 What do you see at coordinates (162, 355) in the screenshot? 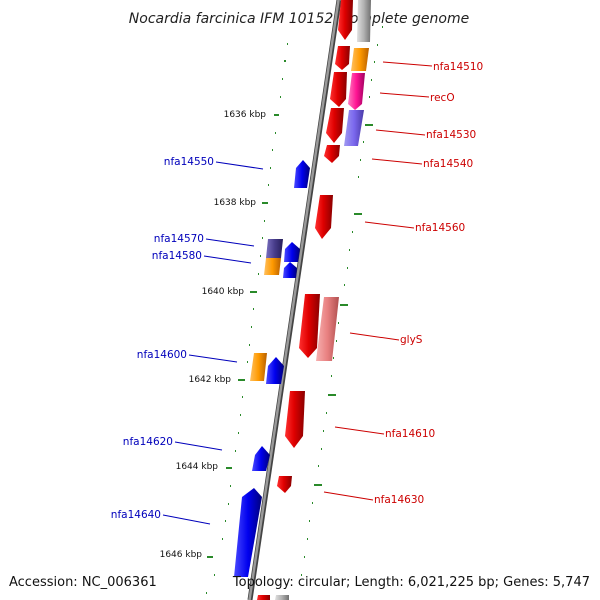
I see `gene-label: nfa14600` at bounding box center [162, 355].